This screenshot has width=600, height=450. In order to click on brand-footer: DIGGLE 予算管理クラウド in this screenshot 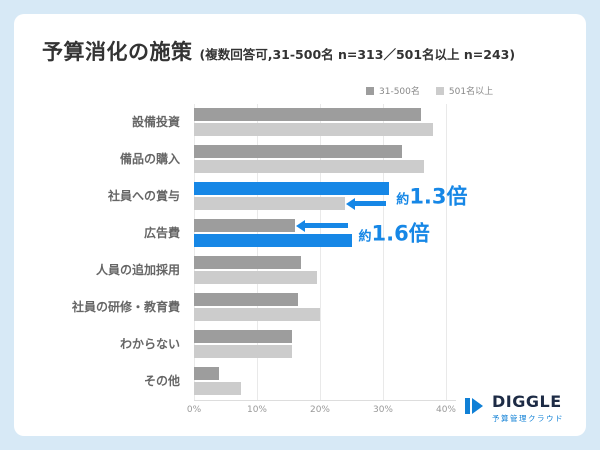, I will do `click(513, 409)`.